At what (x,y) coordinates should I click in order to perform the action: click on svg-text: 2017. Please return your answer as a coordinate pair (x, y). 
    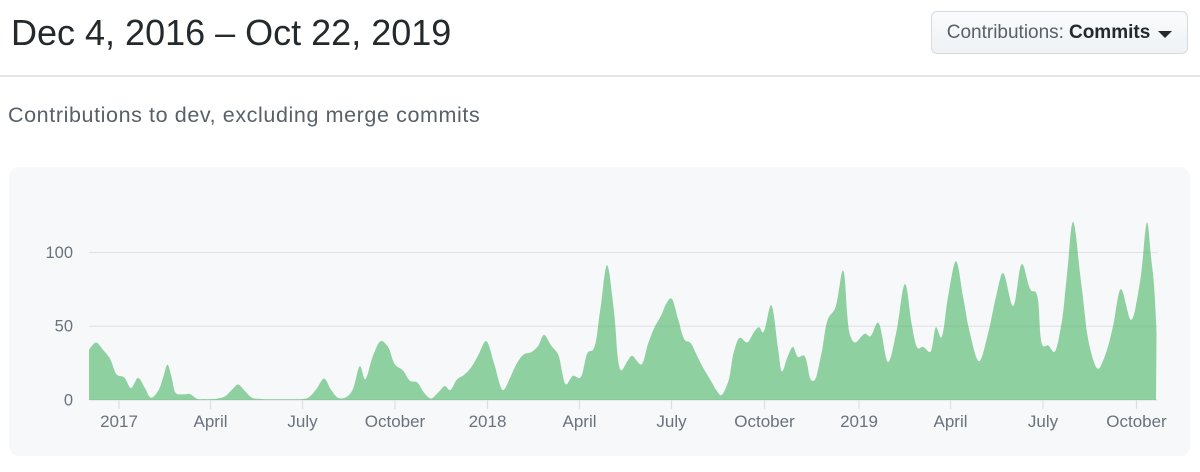
    Looking at the image, I should click on (119, 421).